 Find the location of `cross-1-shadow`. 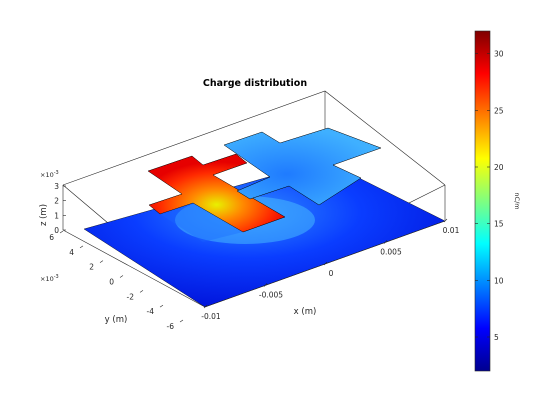

cross-1-shadow is located at coordinates (201, 222).